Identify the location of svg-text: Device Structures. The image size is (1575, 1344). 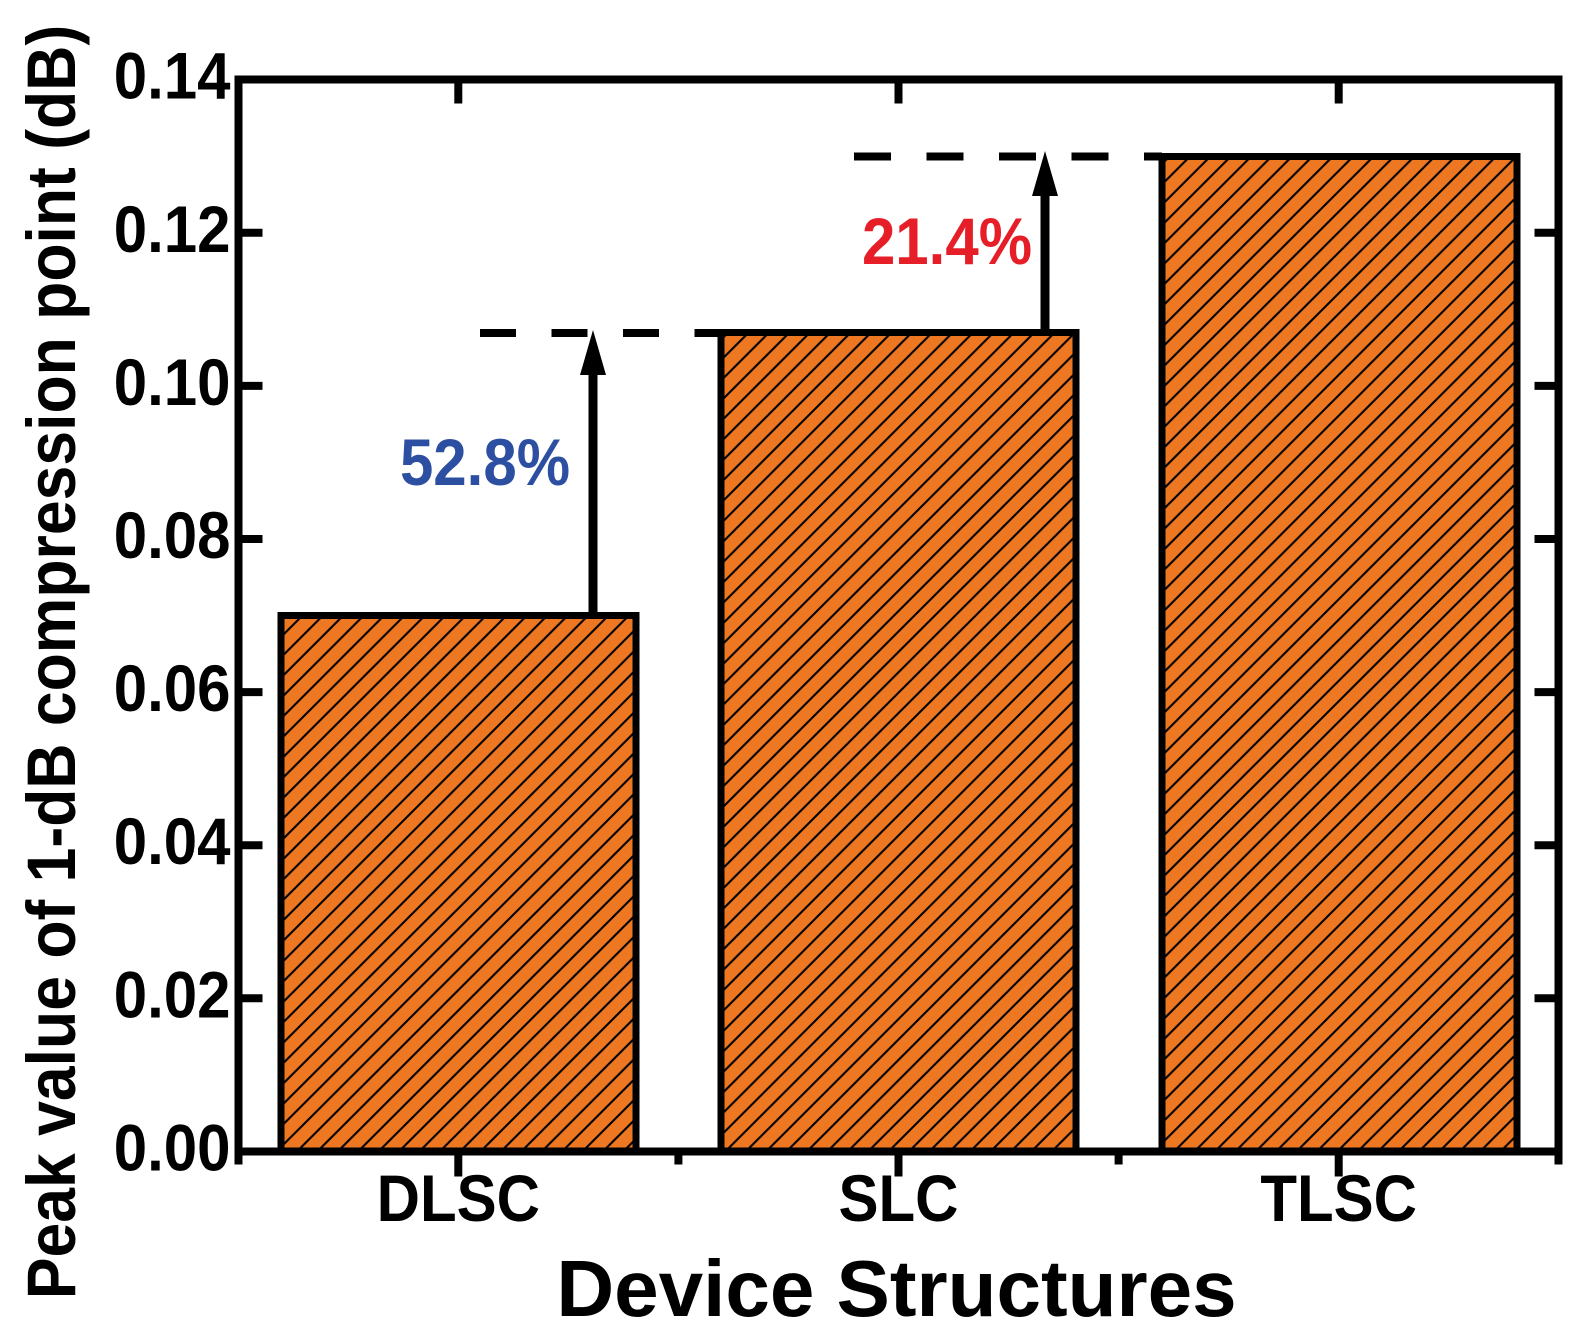
(896, 1288).